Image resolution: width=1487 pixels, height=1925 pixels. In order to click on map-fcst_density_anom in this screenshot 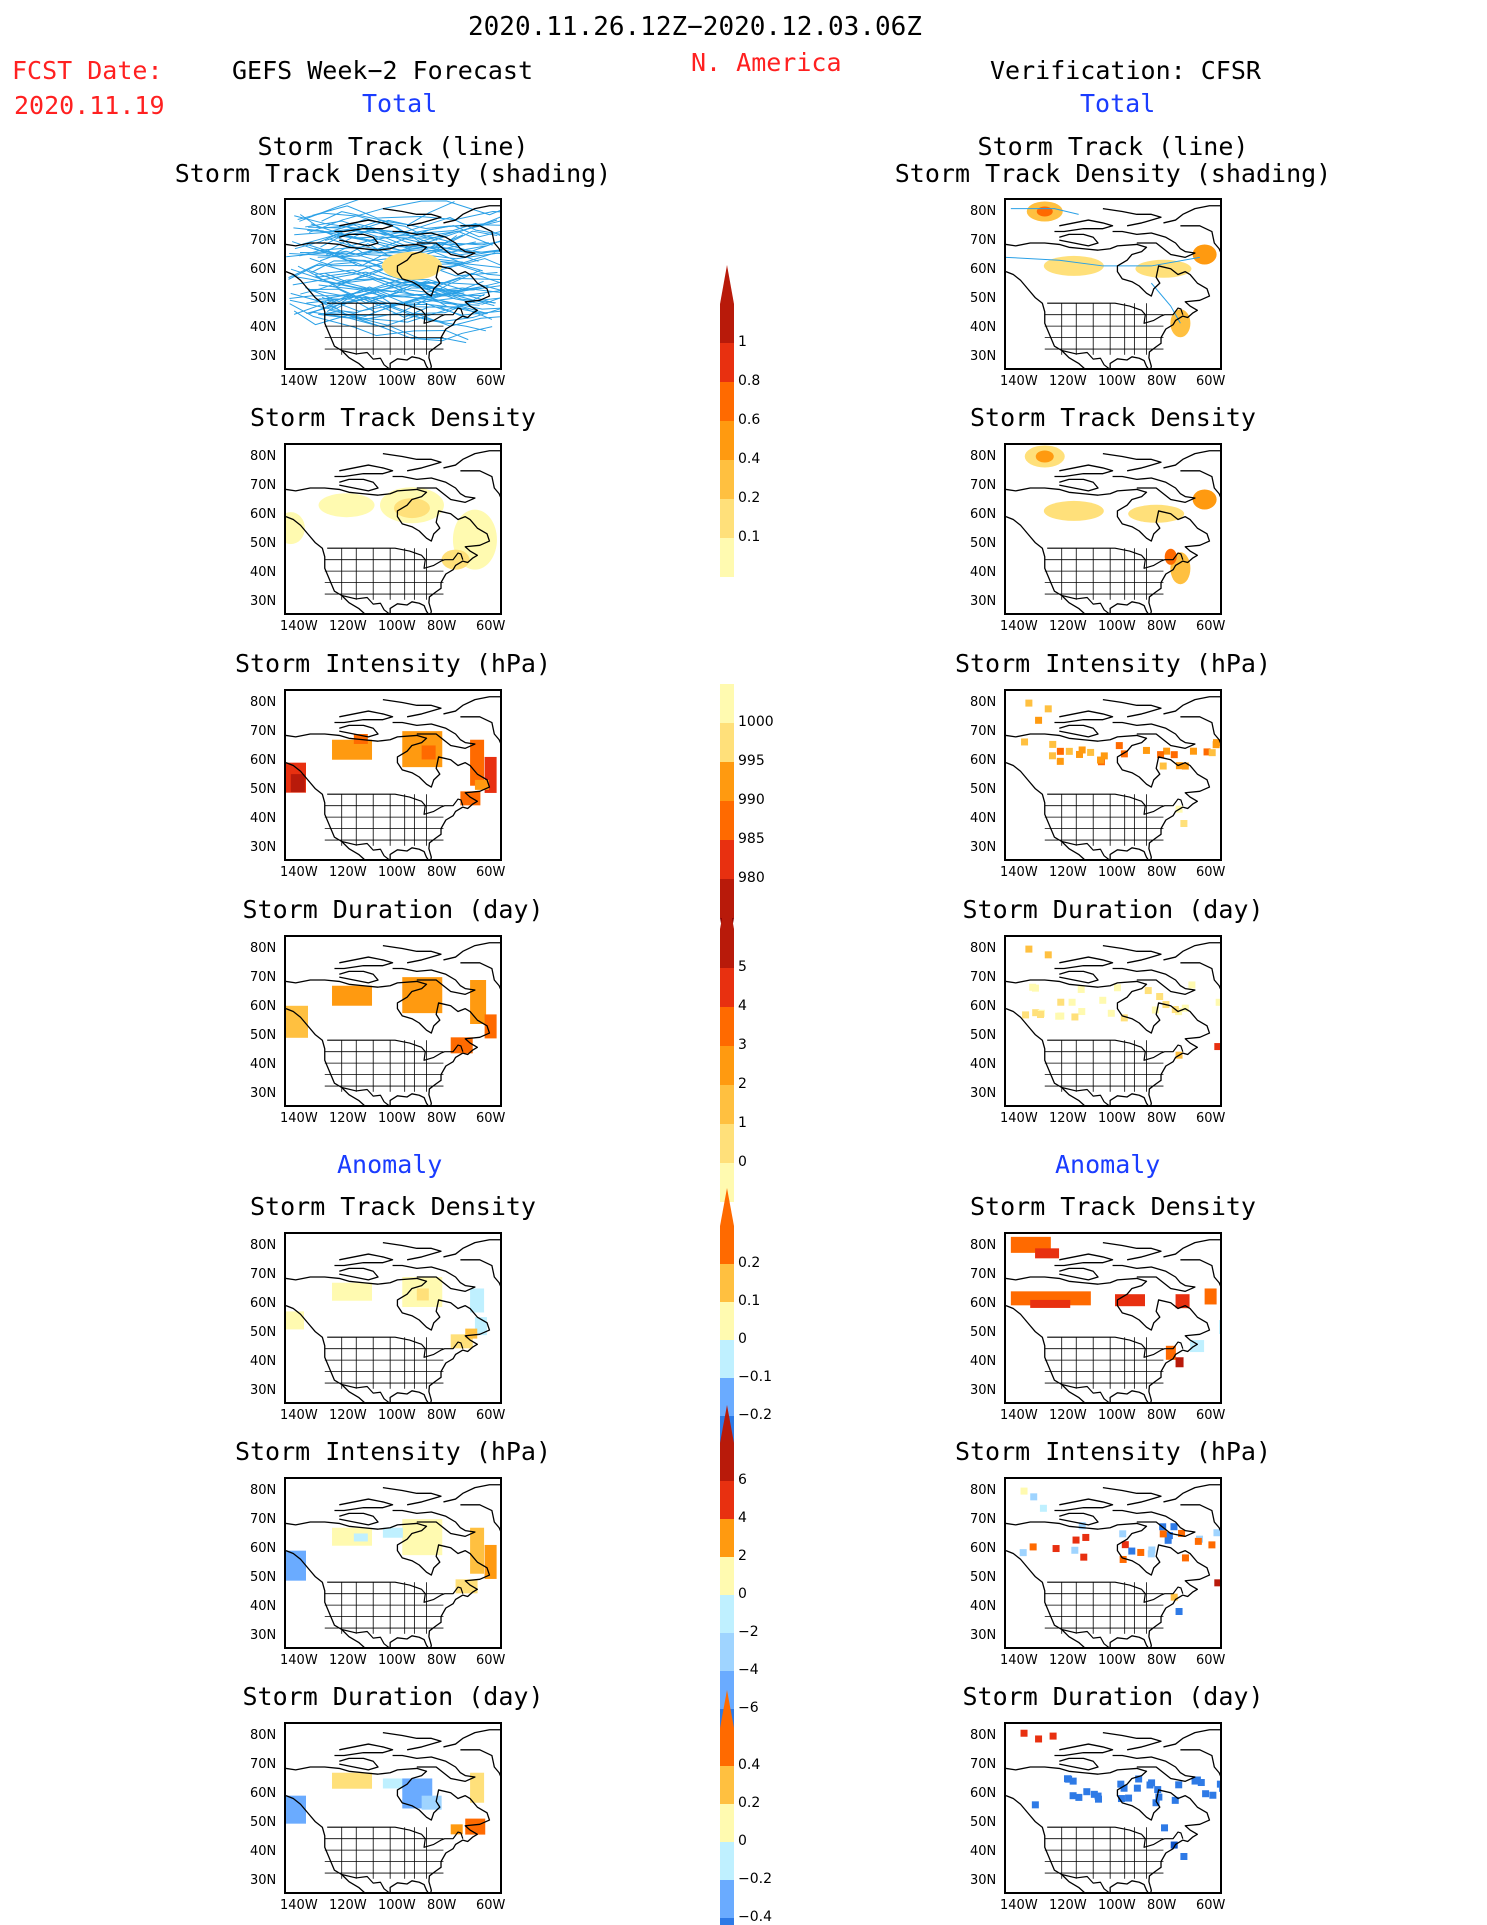, I will do `click(393, 1318)`.